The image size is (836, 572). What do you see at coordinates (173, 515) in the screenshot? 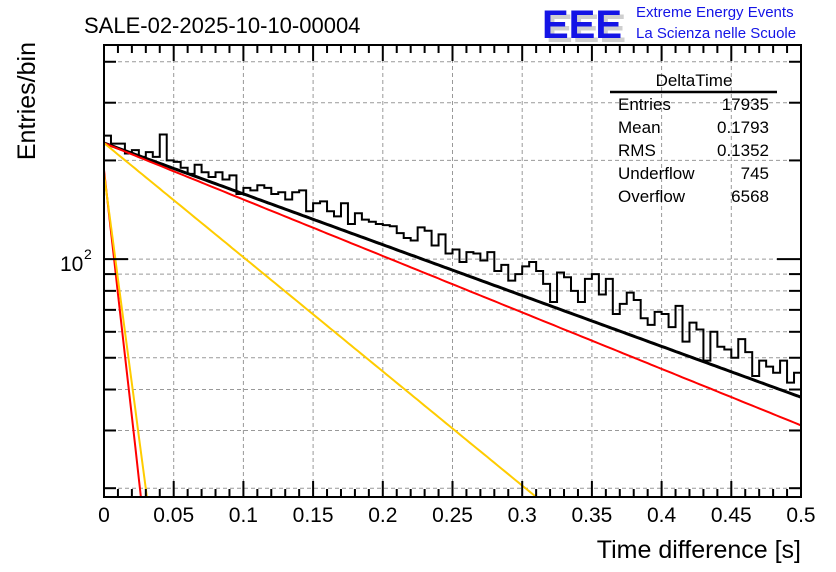
I see `x-tick-label: 0.05` at bounding box center [173, 515].